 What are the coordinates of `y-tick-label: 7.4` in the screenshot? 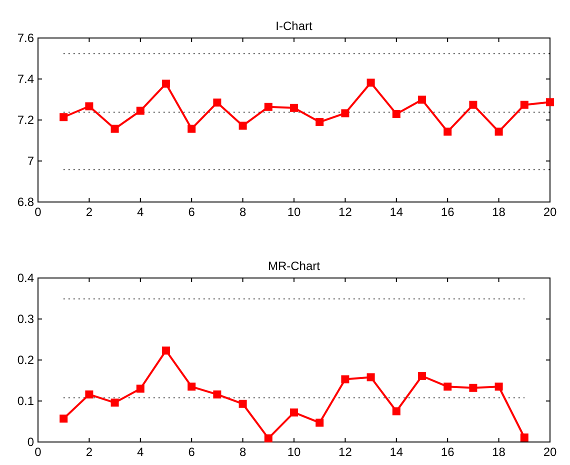 It's located at (25, 79).